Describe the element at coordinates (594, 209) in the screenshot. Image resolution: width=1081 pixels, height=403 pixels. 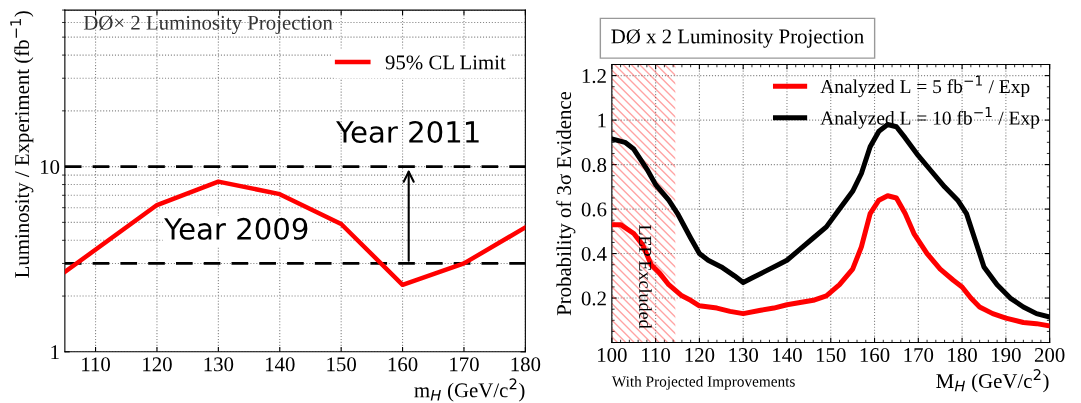
I see `y-tick-label: 0.6` at that location.